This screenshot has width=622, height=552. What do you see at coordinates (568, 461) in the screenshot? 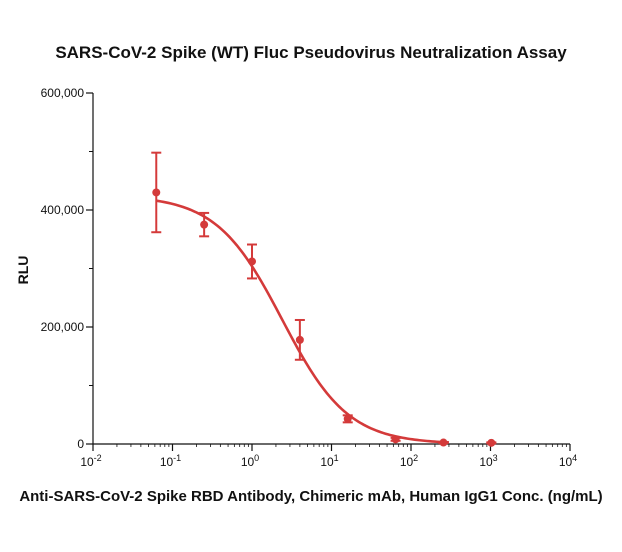
I see `x-tick-label: 10⁴` at bounding box center [568, 461].